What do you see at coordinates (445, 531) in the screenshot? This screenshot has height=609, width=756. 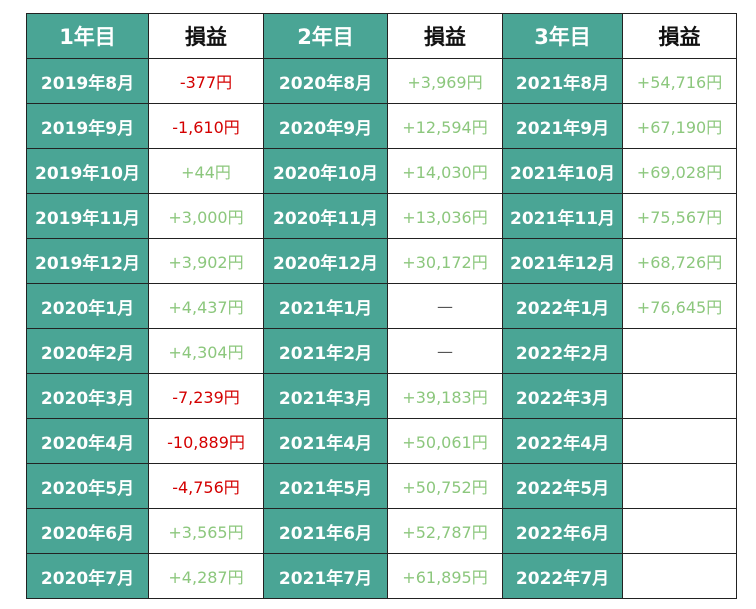 I see `year2-pl-cell: +52,787円` at bounding box center [445, 531].